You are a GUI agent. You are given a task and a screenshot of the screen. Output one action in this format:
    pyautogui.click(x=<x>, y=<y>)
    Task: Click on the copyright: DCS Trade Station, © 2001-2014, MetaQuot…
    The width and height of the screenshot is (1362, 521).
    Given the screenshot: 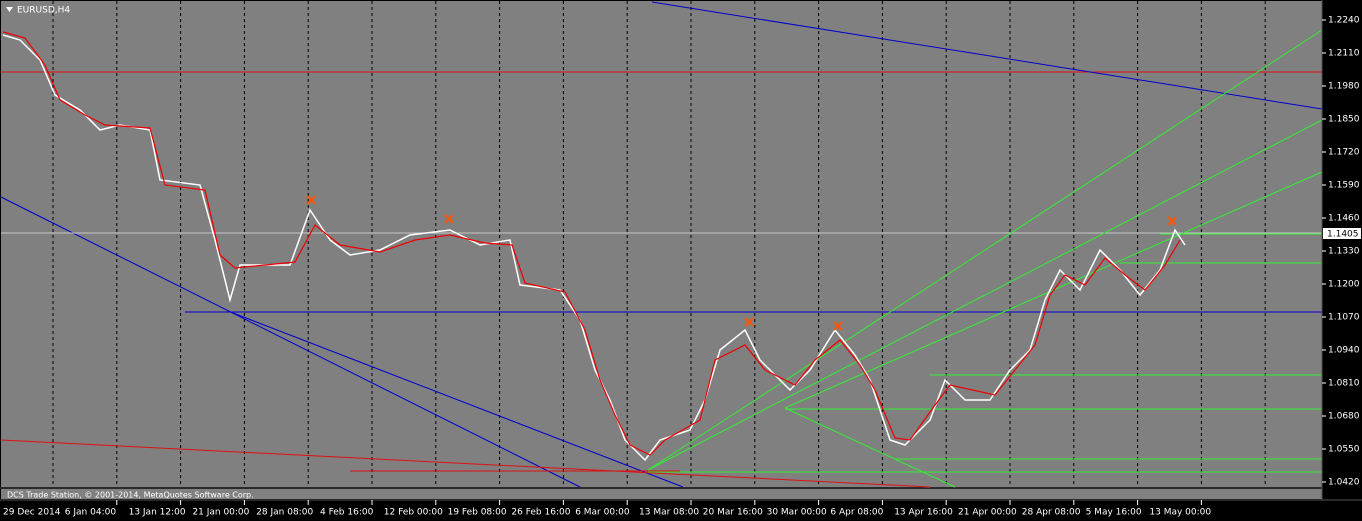 What is the action you would take?
    pyautogui.click(x=130, y=495)
    